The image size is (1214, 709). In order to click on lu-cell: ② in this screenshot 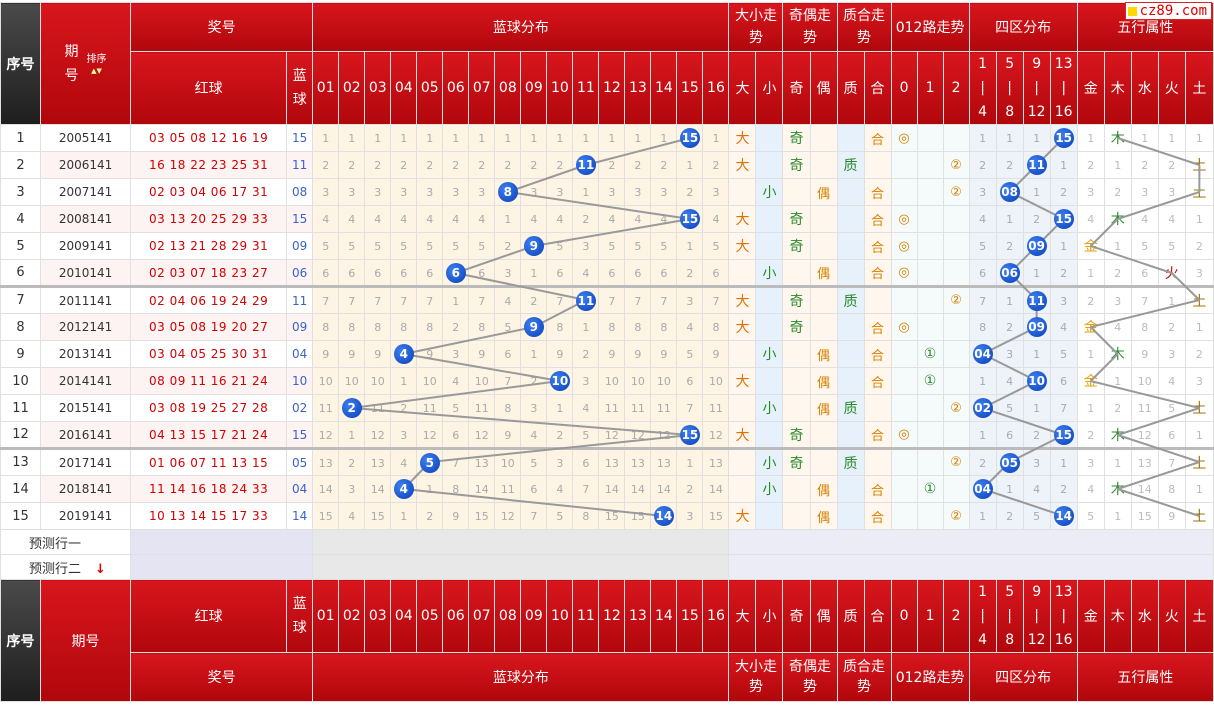, I will do `click(956, 516)`.